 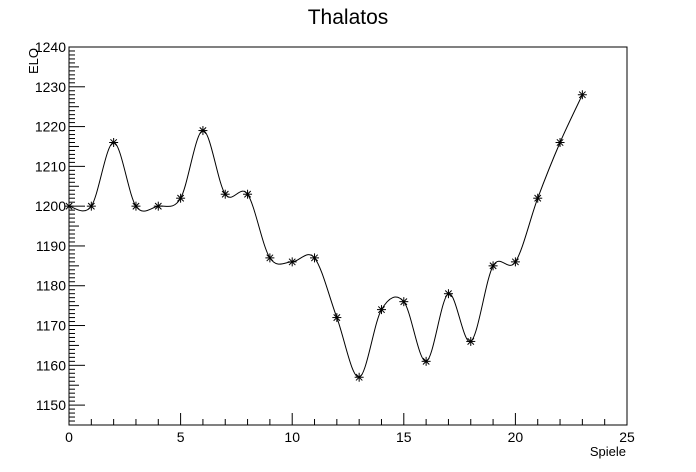 What do you see at coordinates (181, 437) in the screenshot?
I see `x-tick-label: 5` at bounding box center [181, 437].